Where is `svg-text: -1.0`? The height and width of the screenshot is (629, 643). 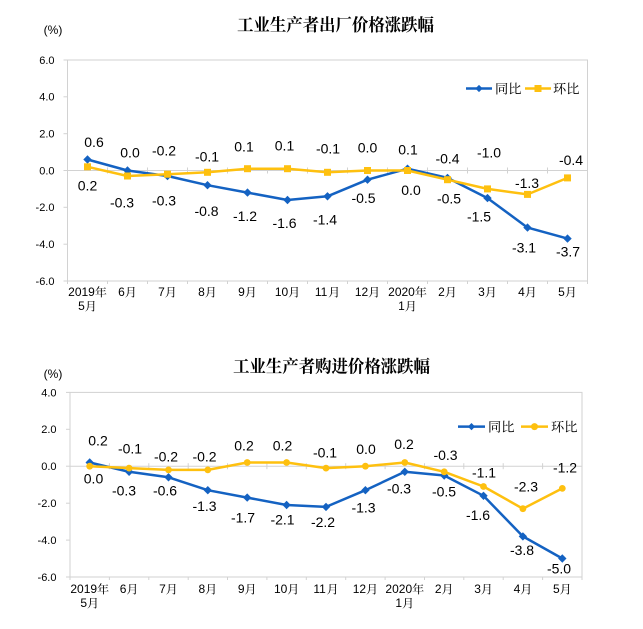
svg-text: -1.0 is located at coordinates (489, 153).